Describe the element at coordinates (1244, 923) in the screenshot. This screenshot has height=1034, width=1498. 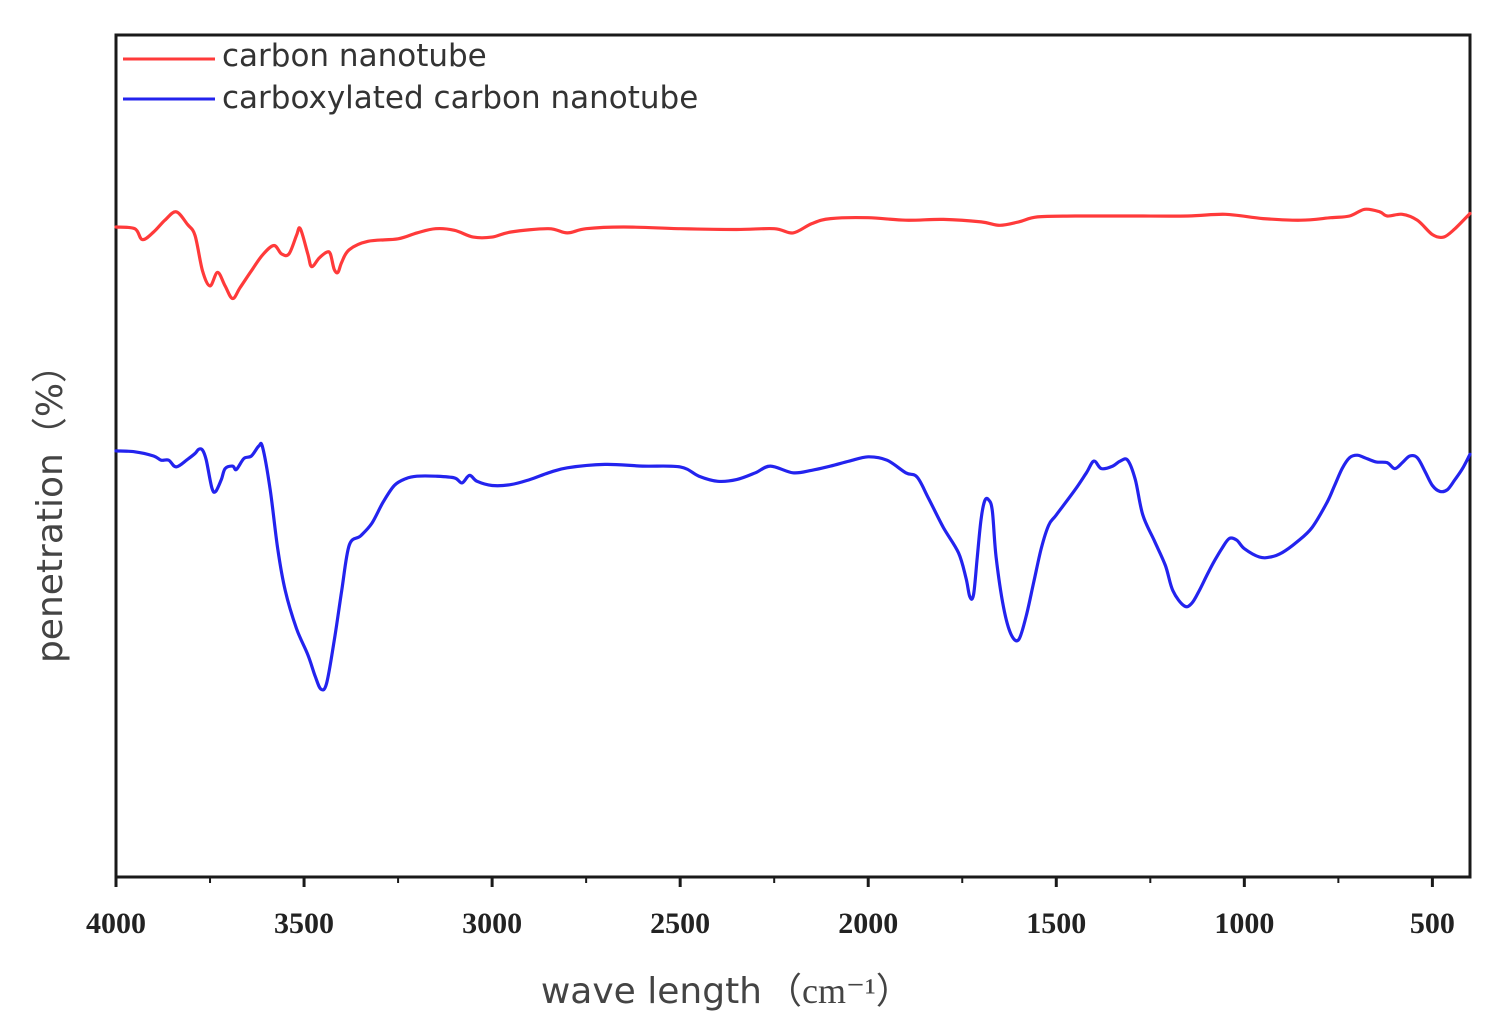
I see `x-tick-label-1000: 1000` at that location.